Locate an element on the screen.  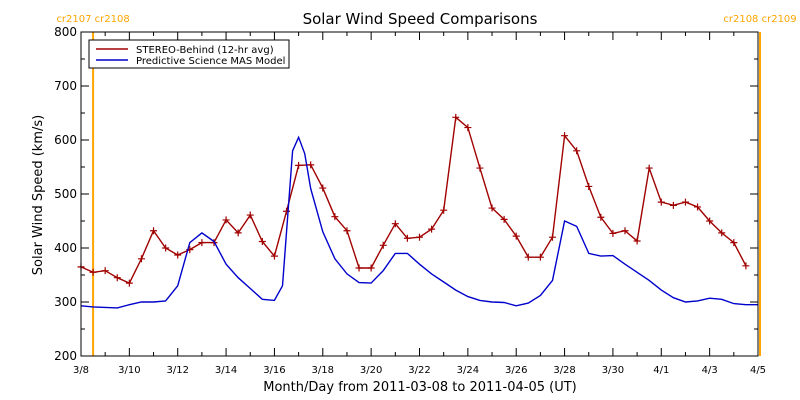
x-tick-label: 3/28 is located at coordinates (564, 370).